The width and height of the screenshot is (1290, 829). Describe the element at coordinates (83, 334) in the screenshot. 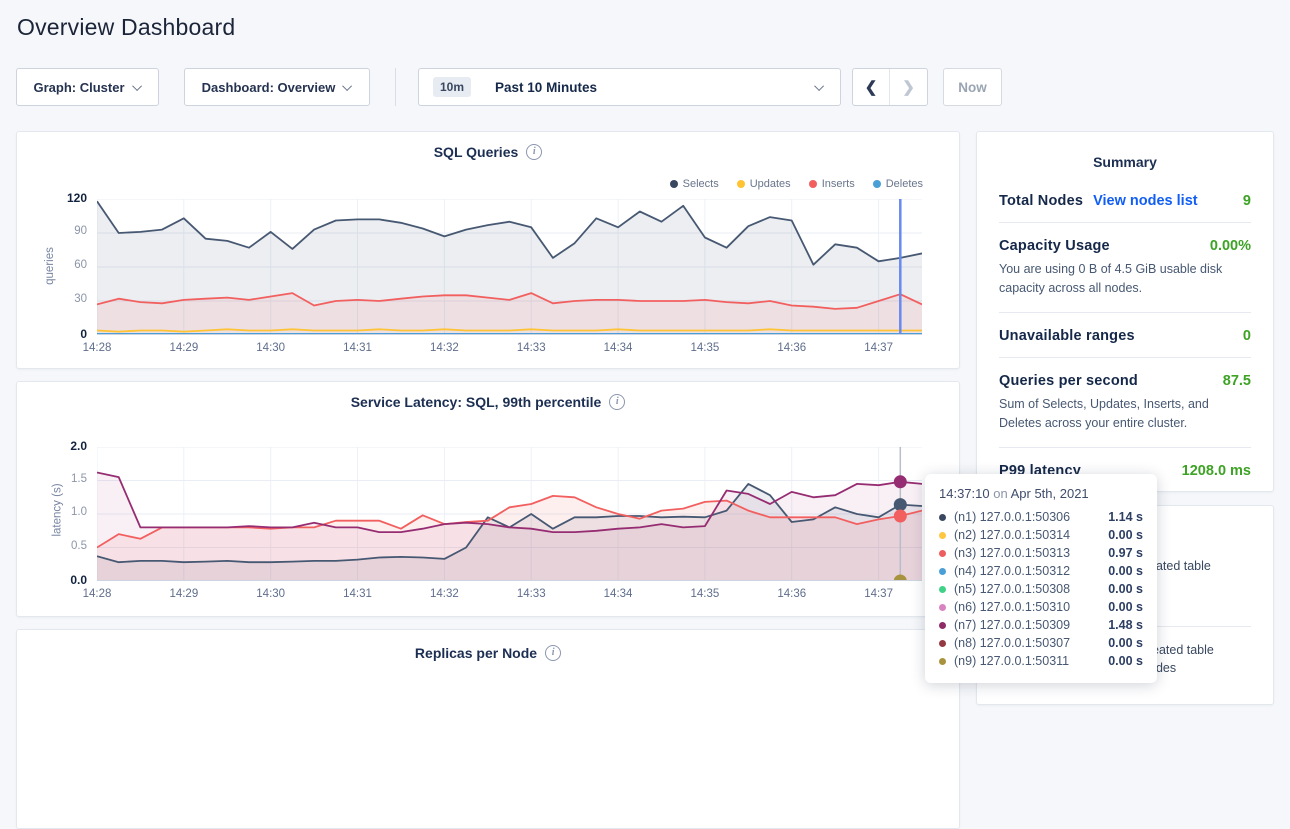

I see `y-axis-tick: 0` at that location.